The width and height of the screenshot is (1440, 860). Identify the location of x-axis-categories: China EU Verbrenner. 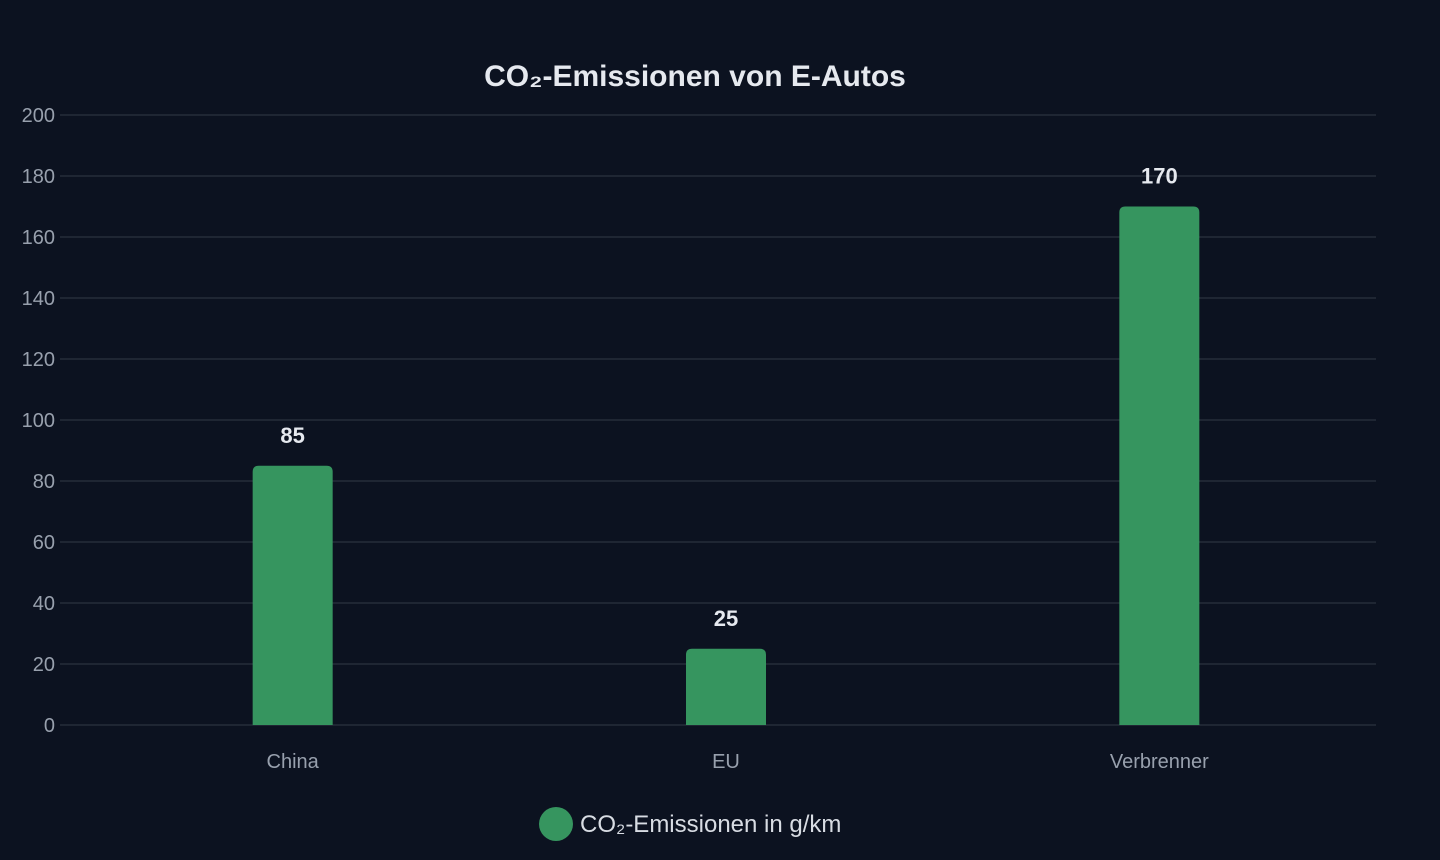
(738, 762).